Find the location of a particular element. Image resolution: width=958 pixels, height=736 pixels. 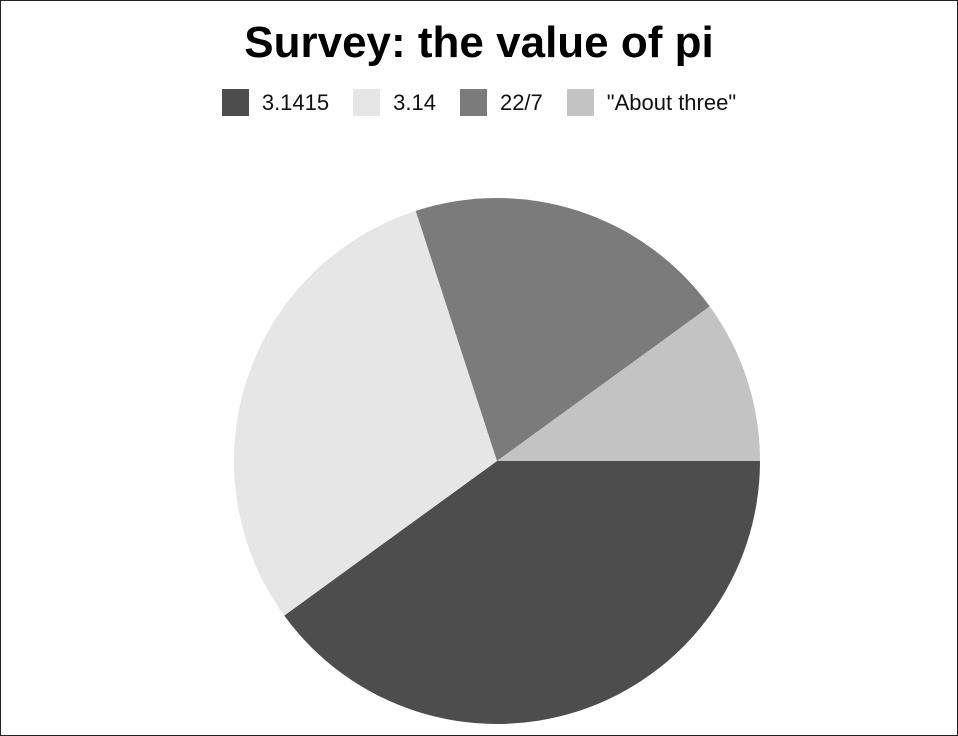

legend-label-4: "About three" is located at coordinates (671, 102).